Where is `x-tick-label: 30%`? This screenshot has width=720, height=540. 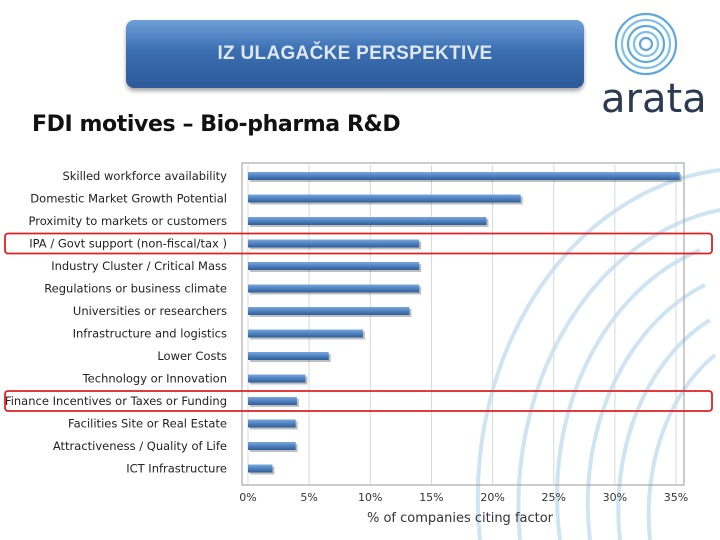 x-tick-label: 30% is located at coordinates (615, 497).